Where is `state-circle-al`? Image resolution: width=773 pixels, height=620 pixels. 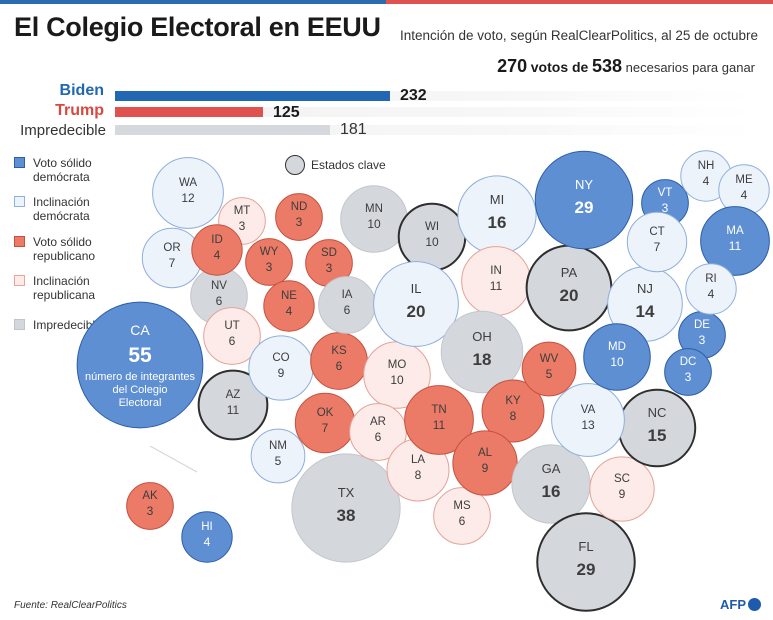 state-circle-al is located at coordinates (485, 463).